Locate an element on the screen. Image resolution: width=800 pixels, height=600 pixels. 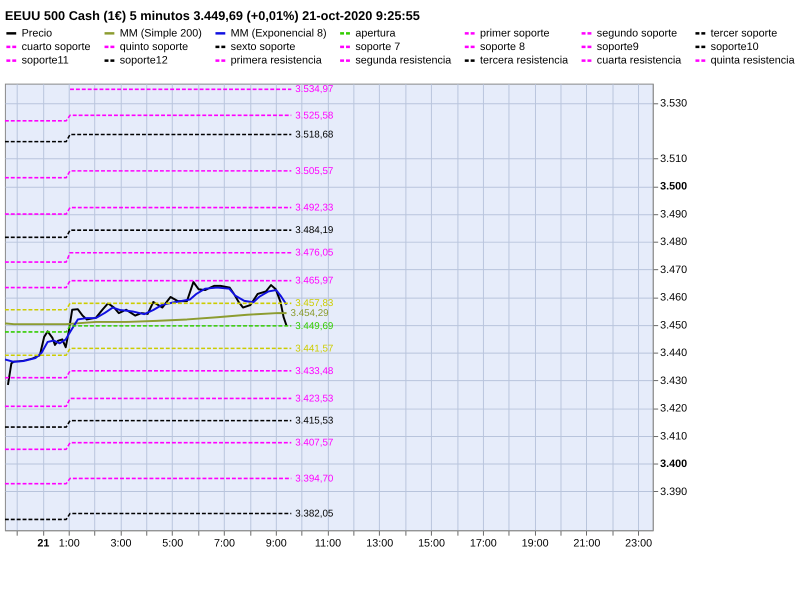
y-tick-label: 3.440 is located at coordinates (674, 353).